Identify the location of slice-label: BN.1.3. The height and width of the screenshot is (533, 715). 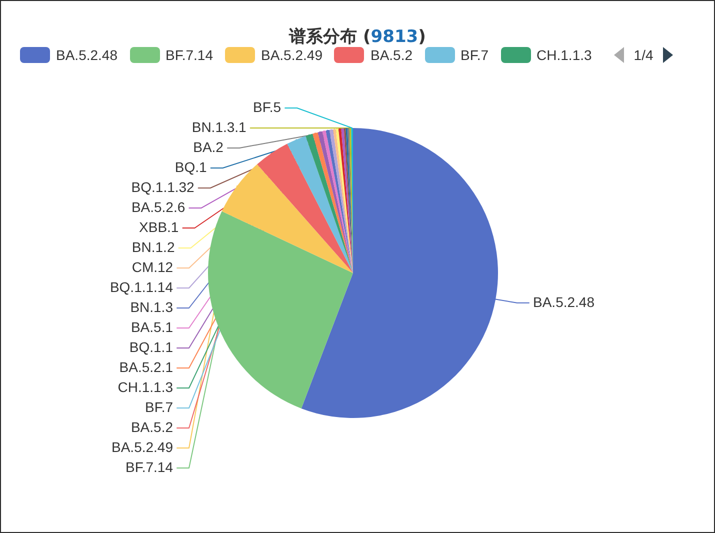
(152, 306).